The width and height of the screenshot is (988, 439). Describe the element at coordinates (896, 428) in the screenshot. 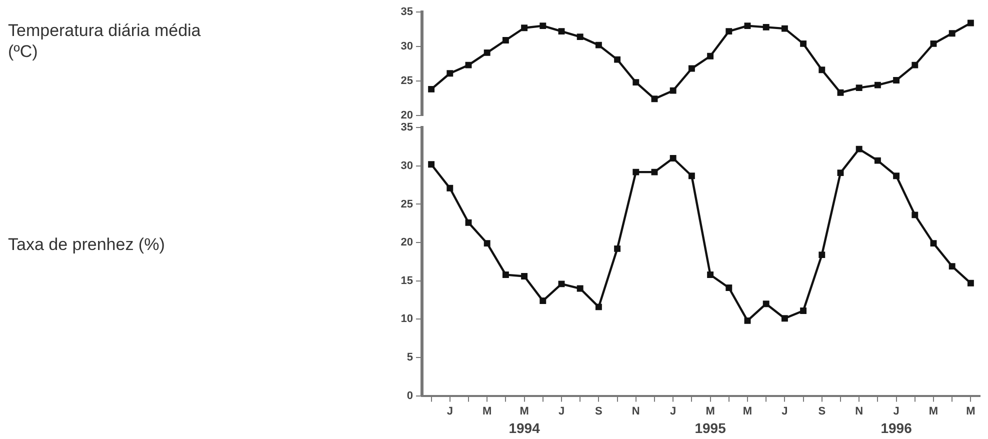

I see `text: 1996` at that location.